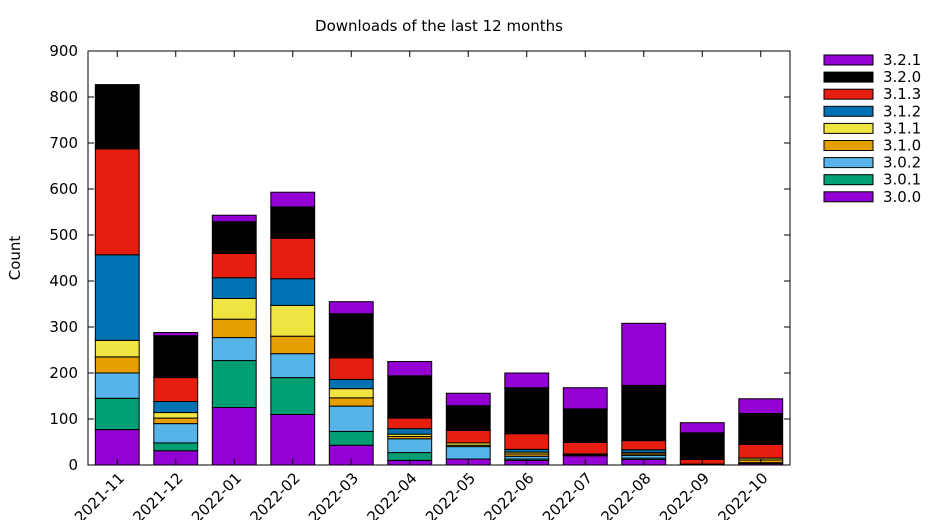 Image resolution: width=950 pixels, height=520 pixels. What do you see at coordinates (63, 189) in the screenshot?
I see `y-tick-label: 600` at bounding box center [63, 189].